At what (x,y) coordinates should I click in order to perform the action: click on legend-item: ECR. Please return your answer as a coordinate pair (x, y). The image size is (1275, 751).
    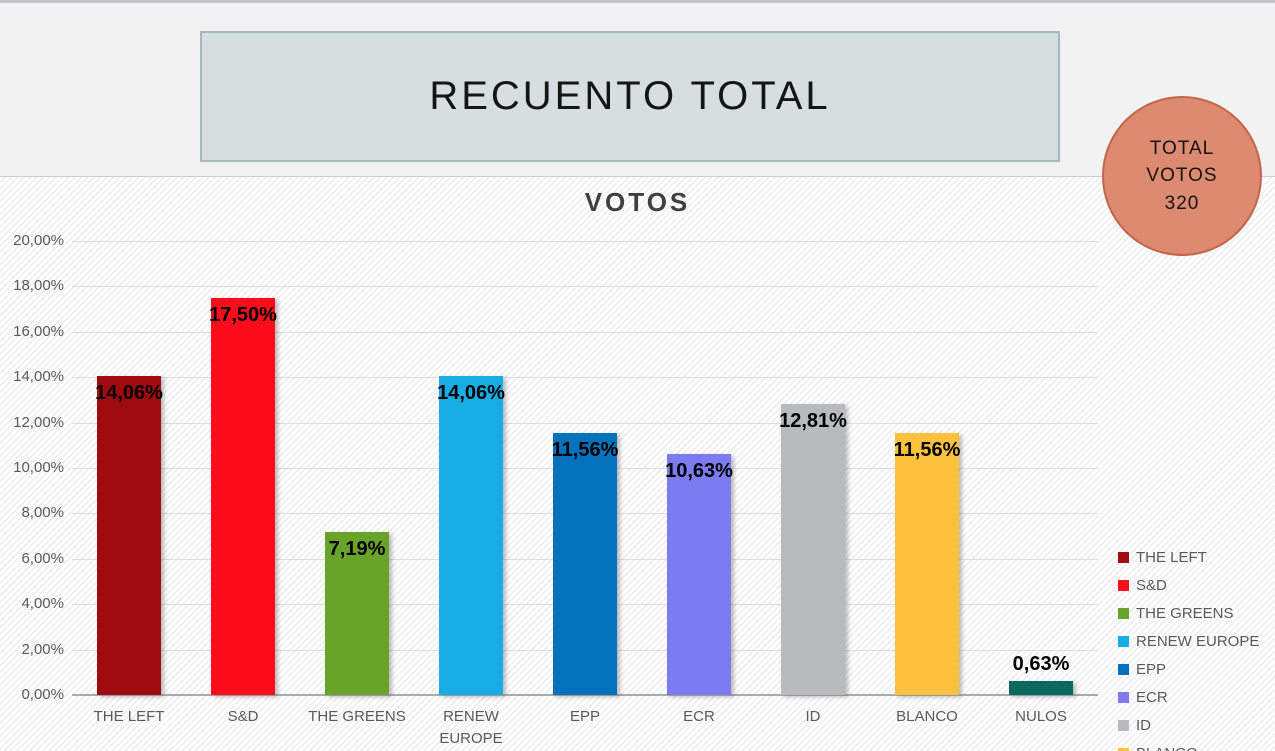
    Looking at the image, I should click on (1188, 697).